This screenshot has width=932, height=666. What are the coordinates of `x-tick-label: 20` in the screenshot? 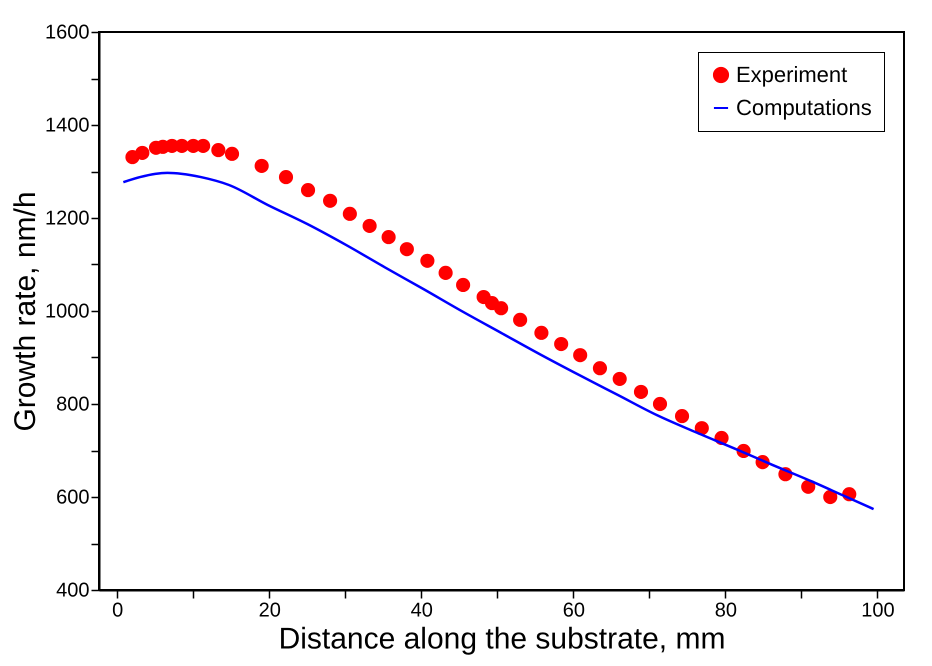 It's located at (269, 611).